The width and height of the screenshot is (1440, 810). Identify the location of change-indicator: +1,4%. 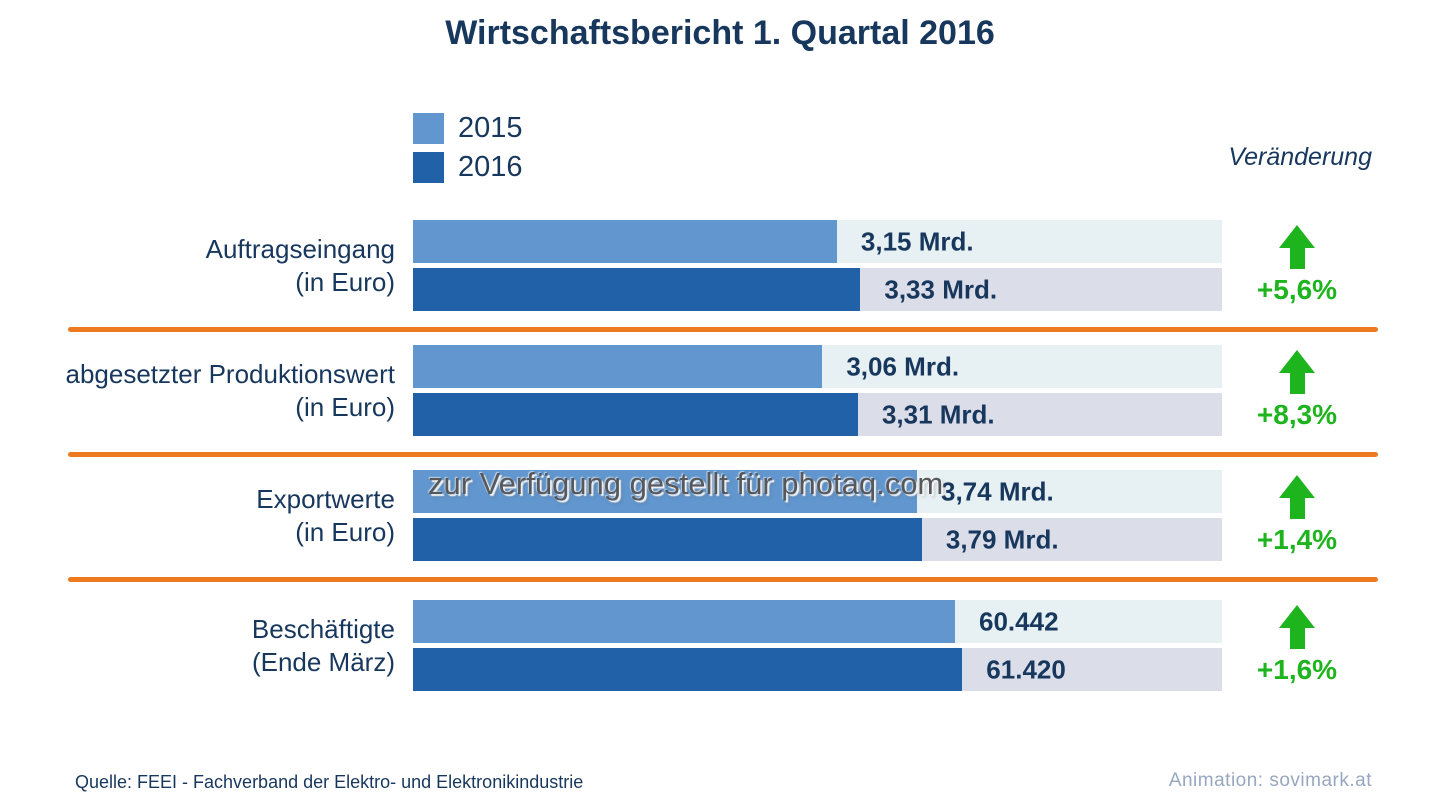
(1297, 515).